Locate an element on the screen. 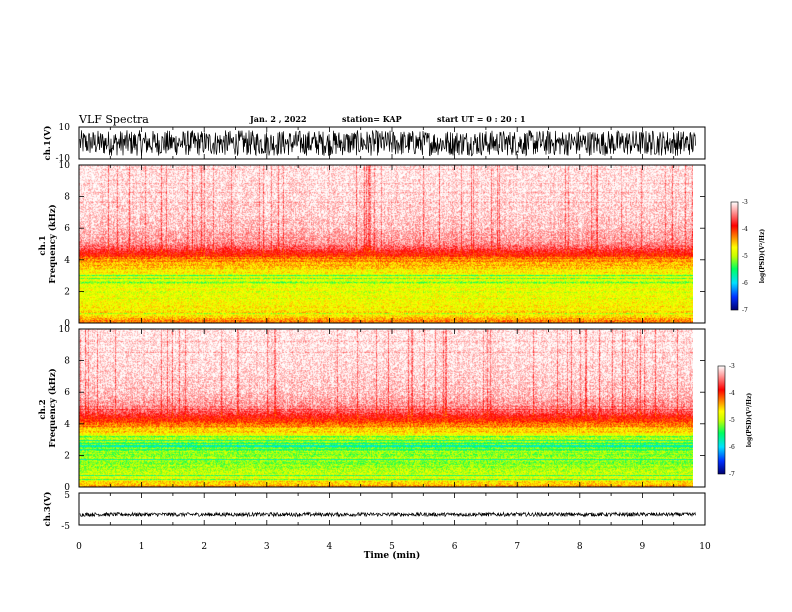 The width and height of the screenshot is (792, 612). spectrogram-ch2-ylabel-channel: ch.2 is located at coordinates (43, 409).